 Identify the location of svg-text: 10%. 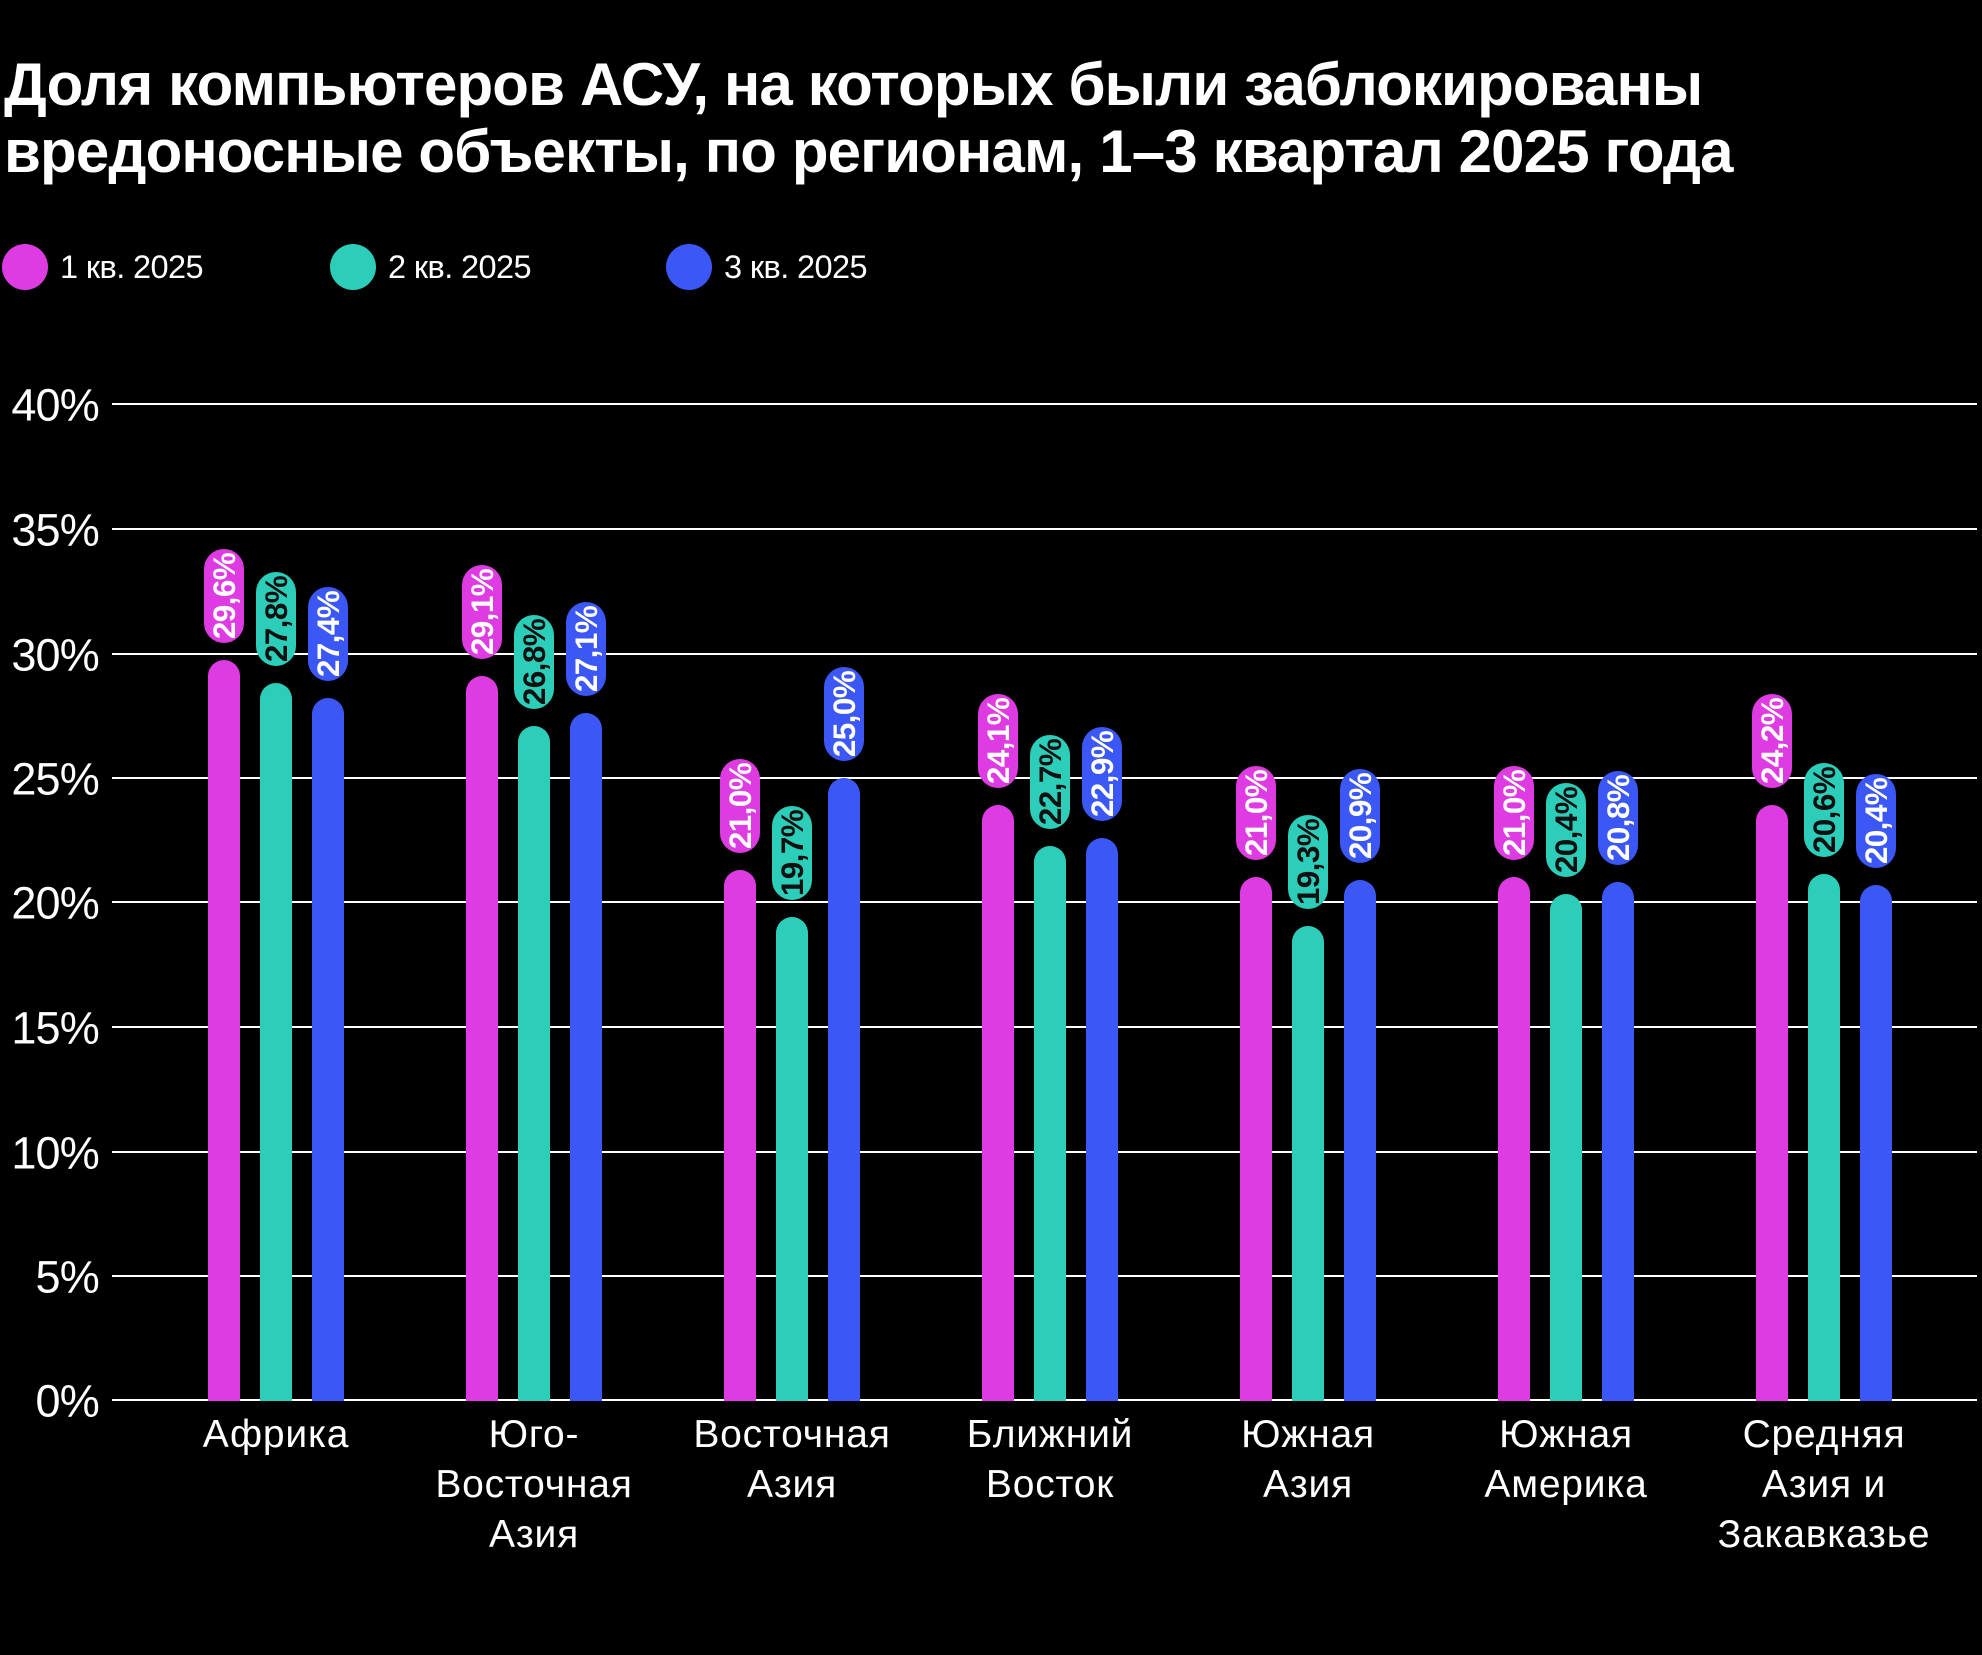
(55, 1153).